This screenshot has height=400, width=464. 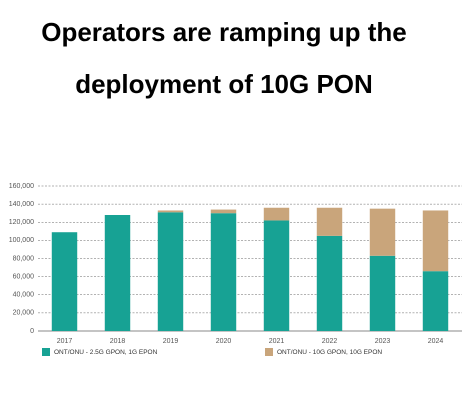 What do you see at coordinates (21, 240) in the screenshot?
I see `y-tick-label: 100,000` at bounding box center [21, 240].